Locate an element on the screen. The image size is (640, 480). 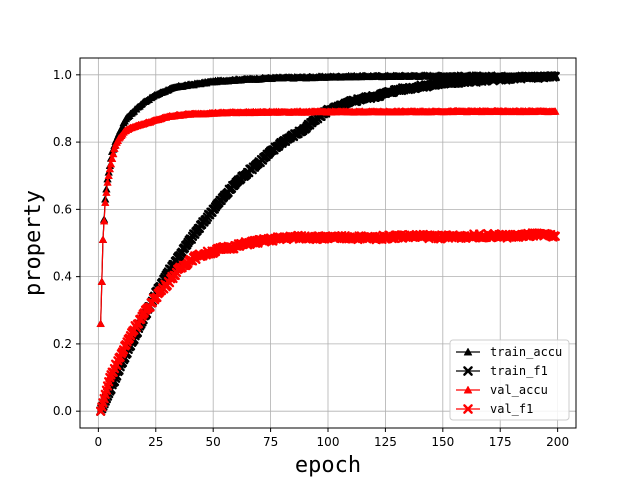
y-tick-label: 0.6 is located at coordinates (62, 209).